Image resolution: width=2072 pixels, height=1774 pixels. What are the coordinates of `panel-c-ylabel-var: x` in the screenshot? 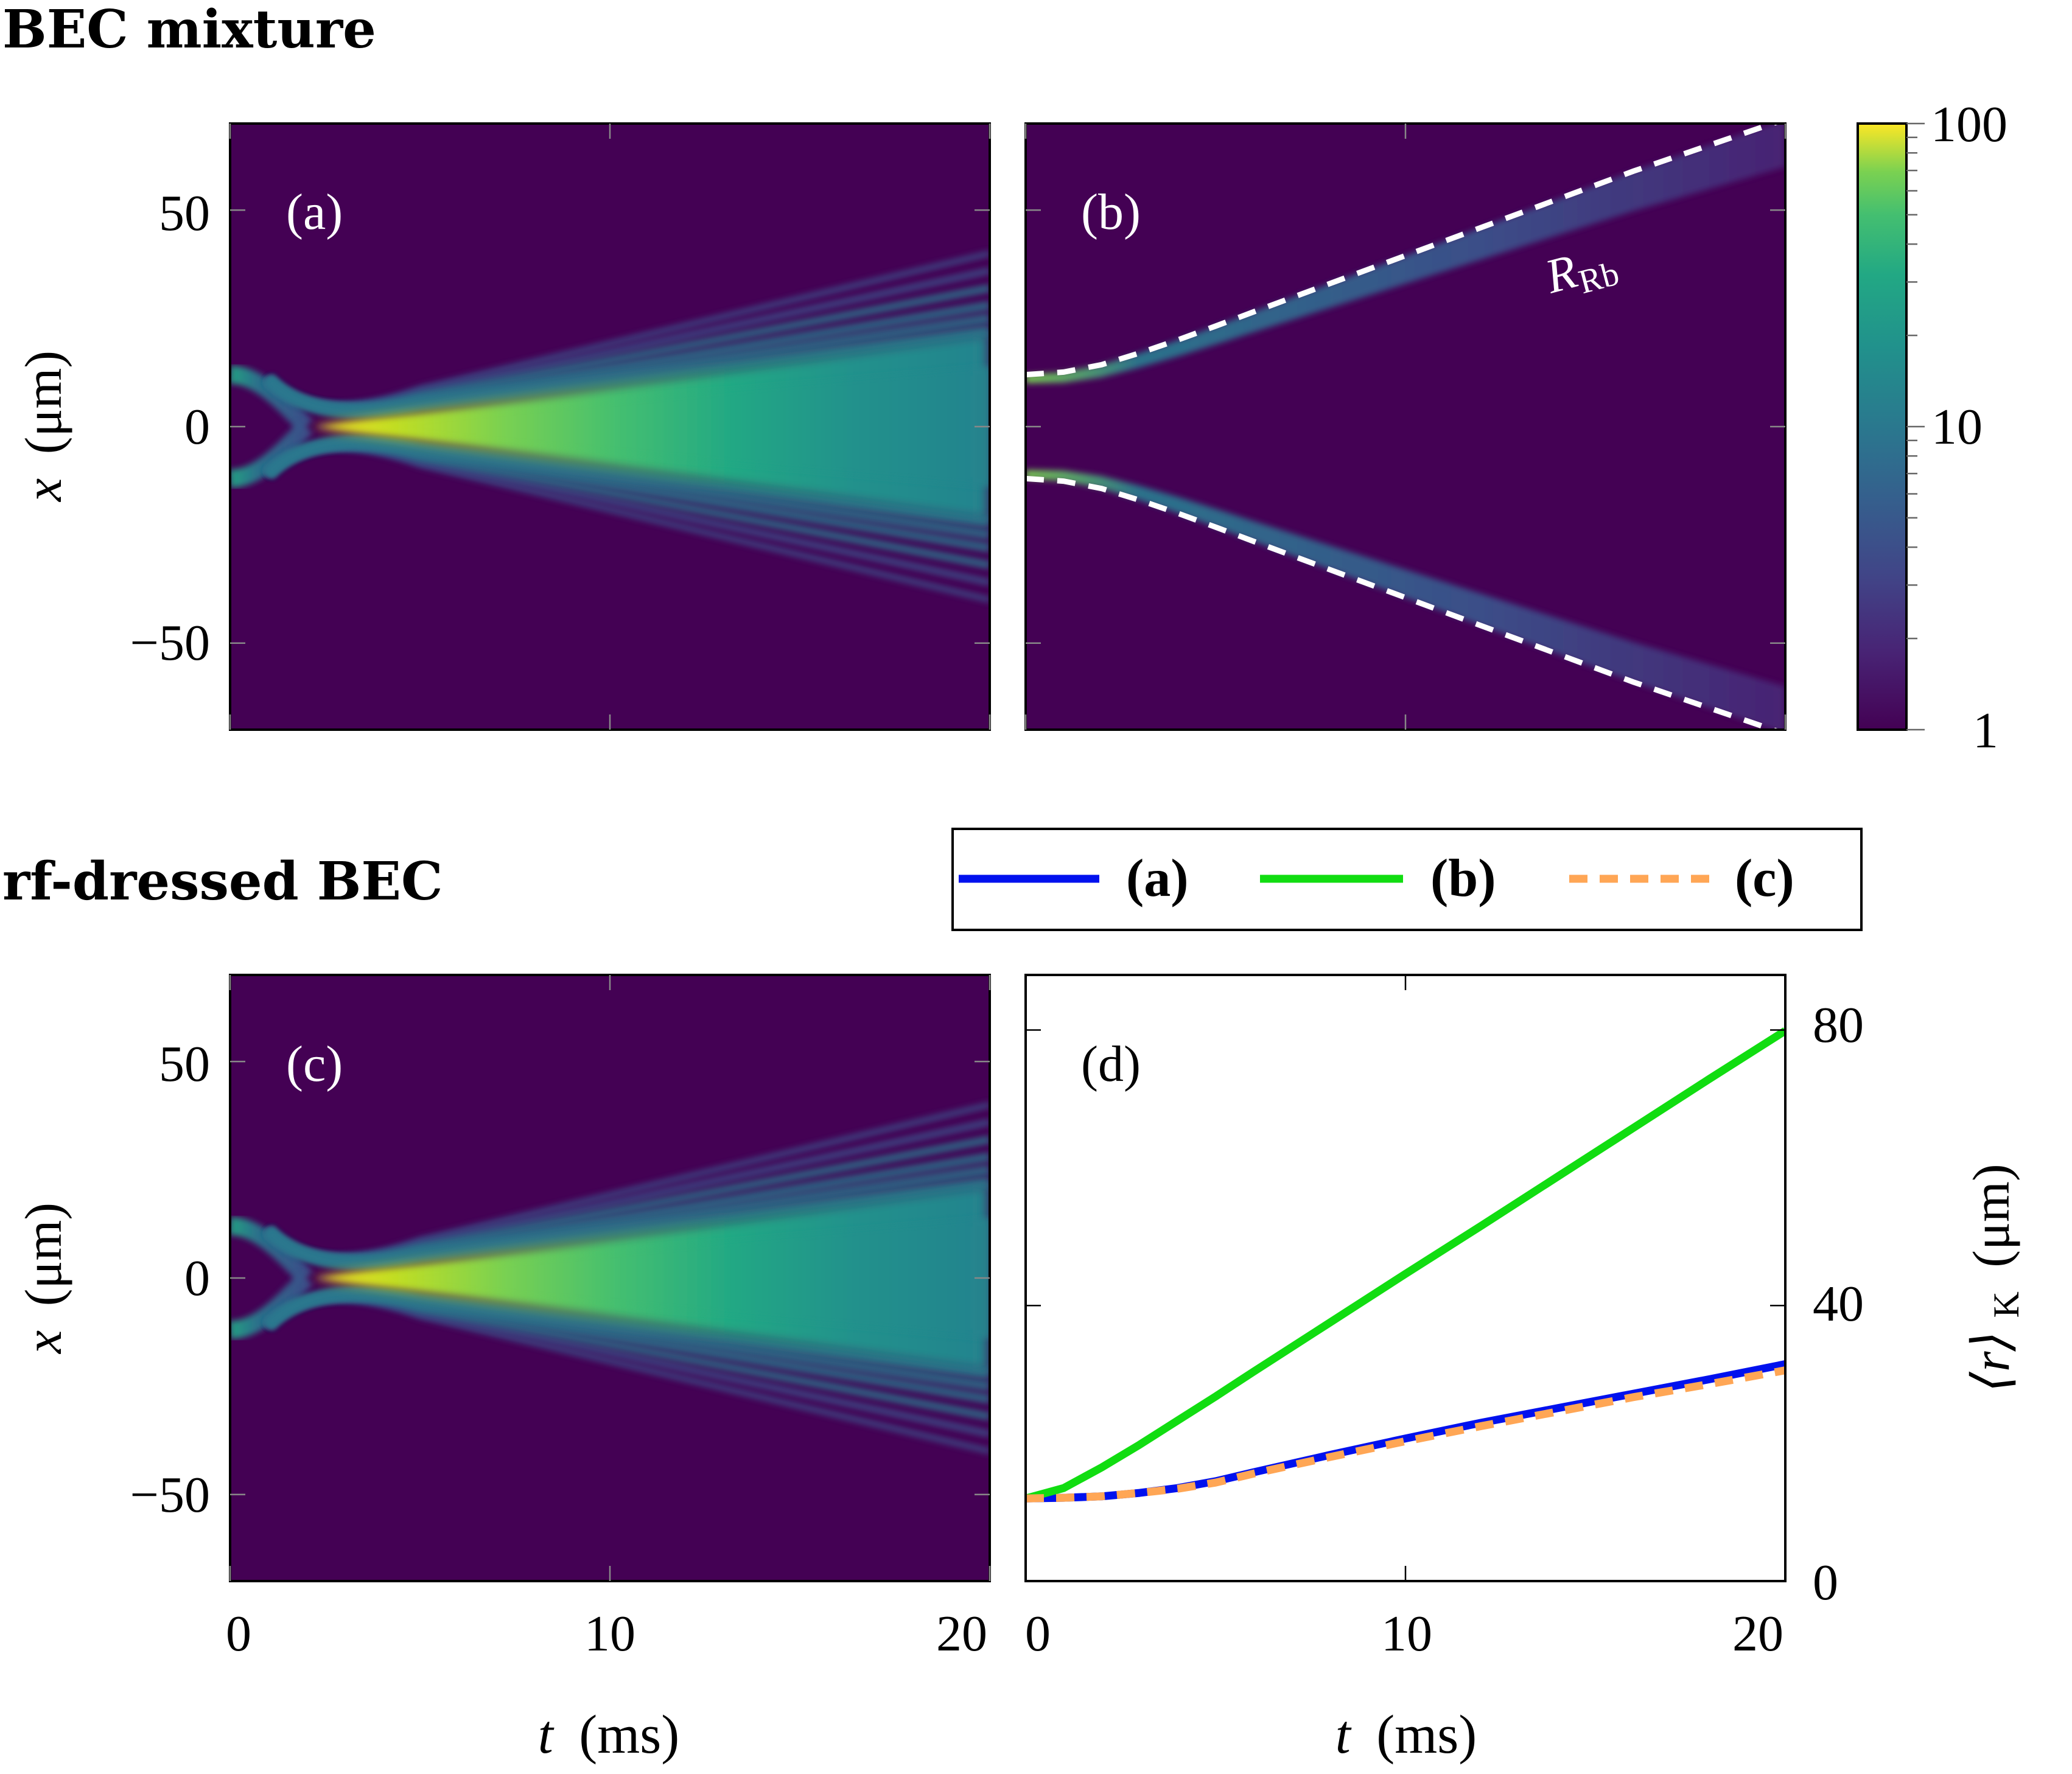 It's located at (43, 1342).